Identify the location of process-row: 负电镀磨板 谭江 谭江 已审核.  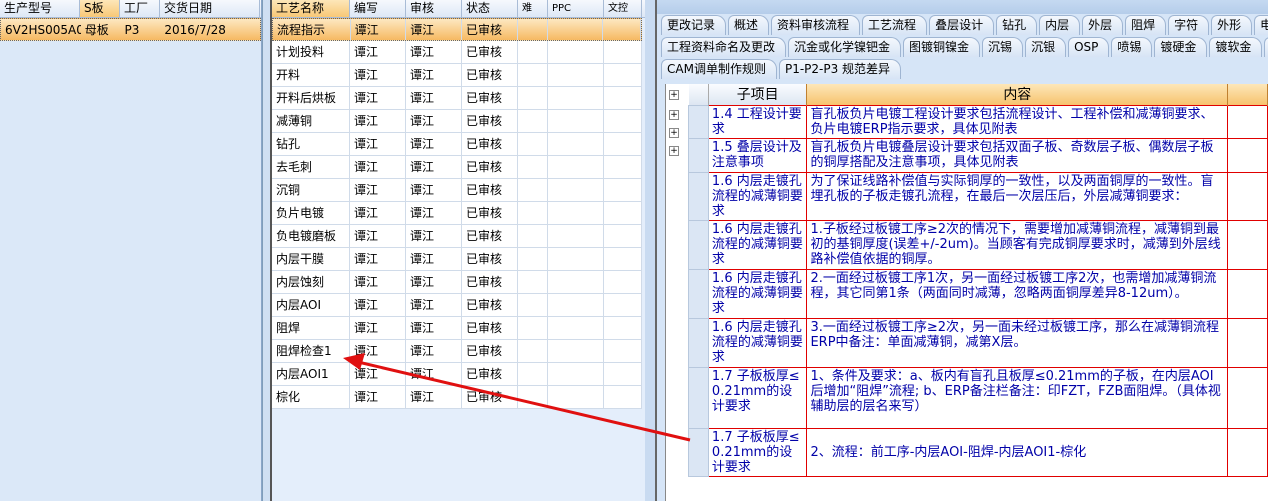
(457, 236).